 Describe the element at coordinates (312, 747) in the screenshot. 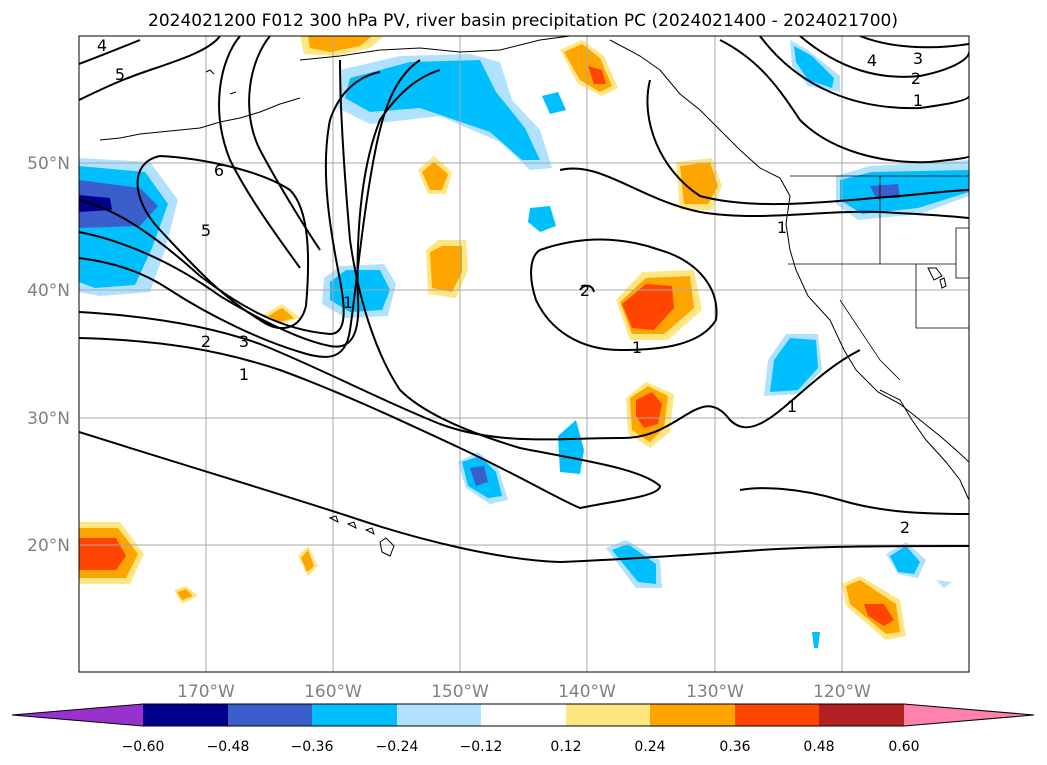

I see `colorbar-tick: −0.36` at that location.